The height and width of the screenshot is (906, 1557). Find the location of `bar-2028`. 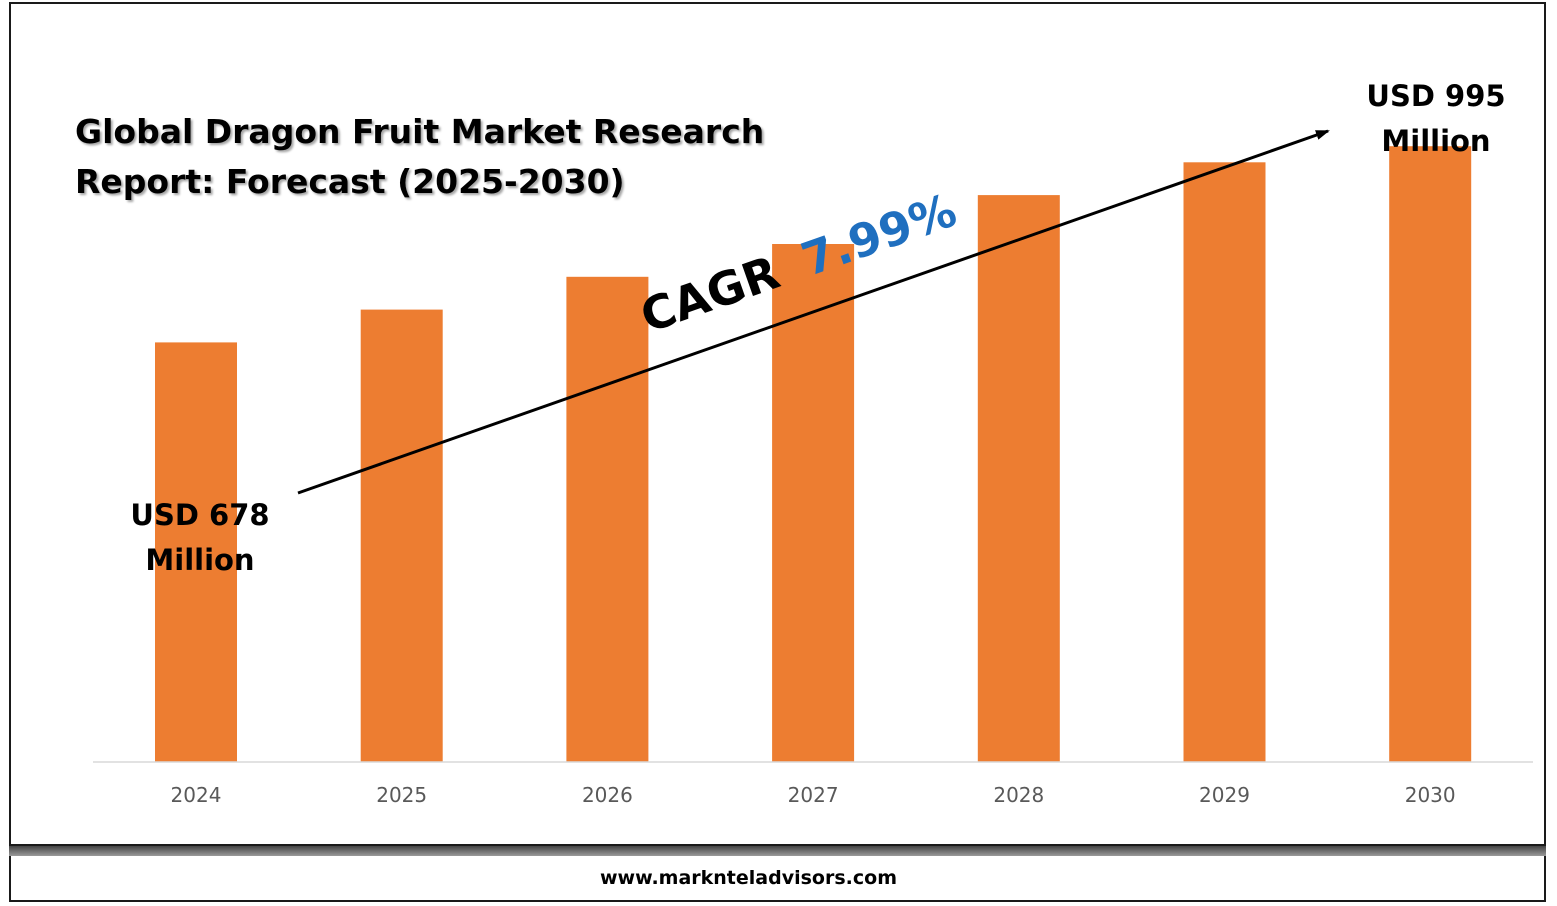

bar-2028 is located at coordinates (1018, 479).